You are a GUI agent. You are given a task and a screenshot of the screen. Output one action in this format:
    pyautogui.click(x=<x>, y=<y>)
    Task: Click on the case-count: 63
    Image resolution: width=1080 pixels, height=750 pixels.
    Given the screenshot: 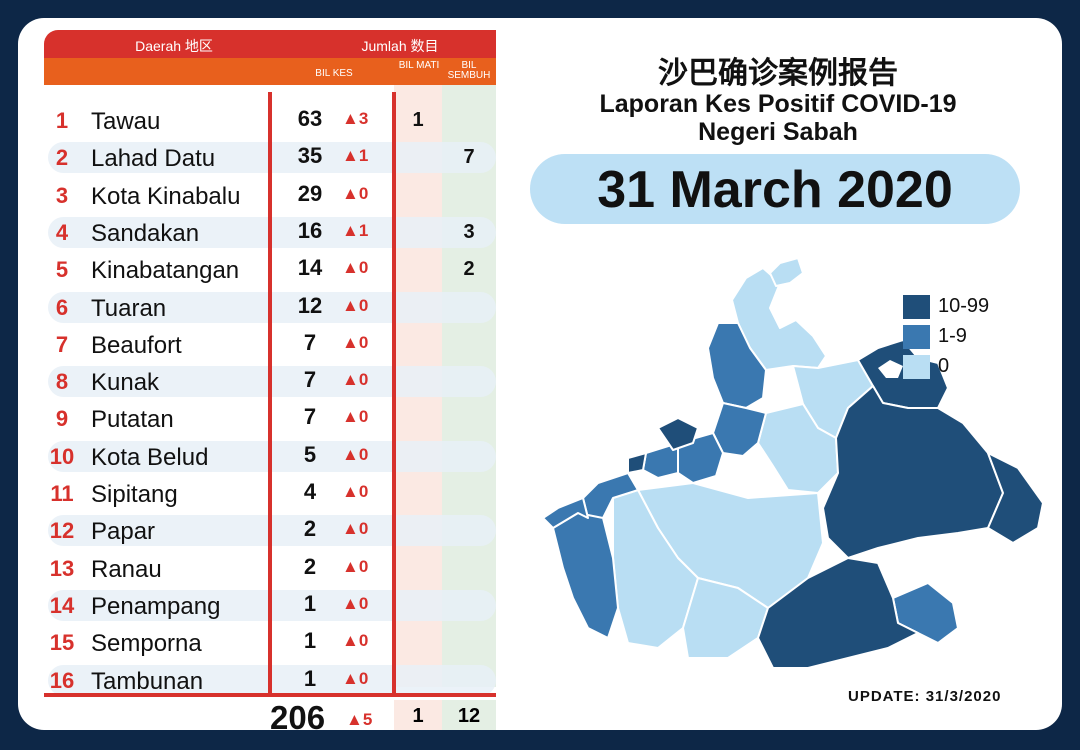 What is the action you would take?
    pyautogui.click(x=310, y=118)
    